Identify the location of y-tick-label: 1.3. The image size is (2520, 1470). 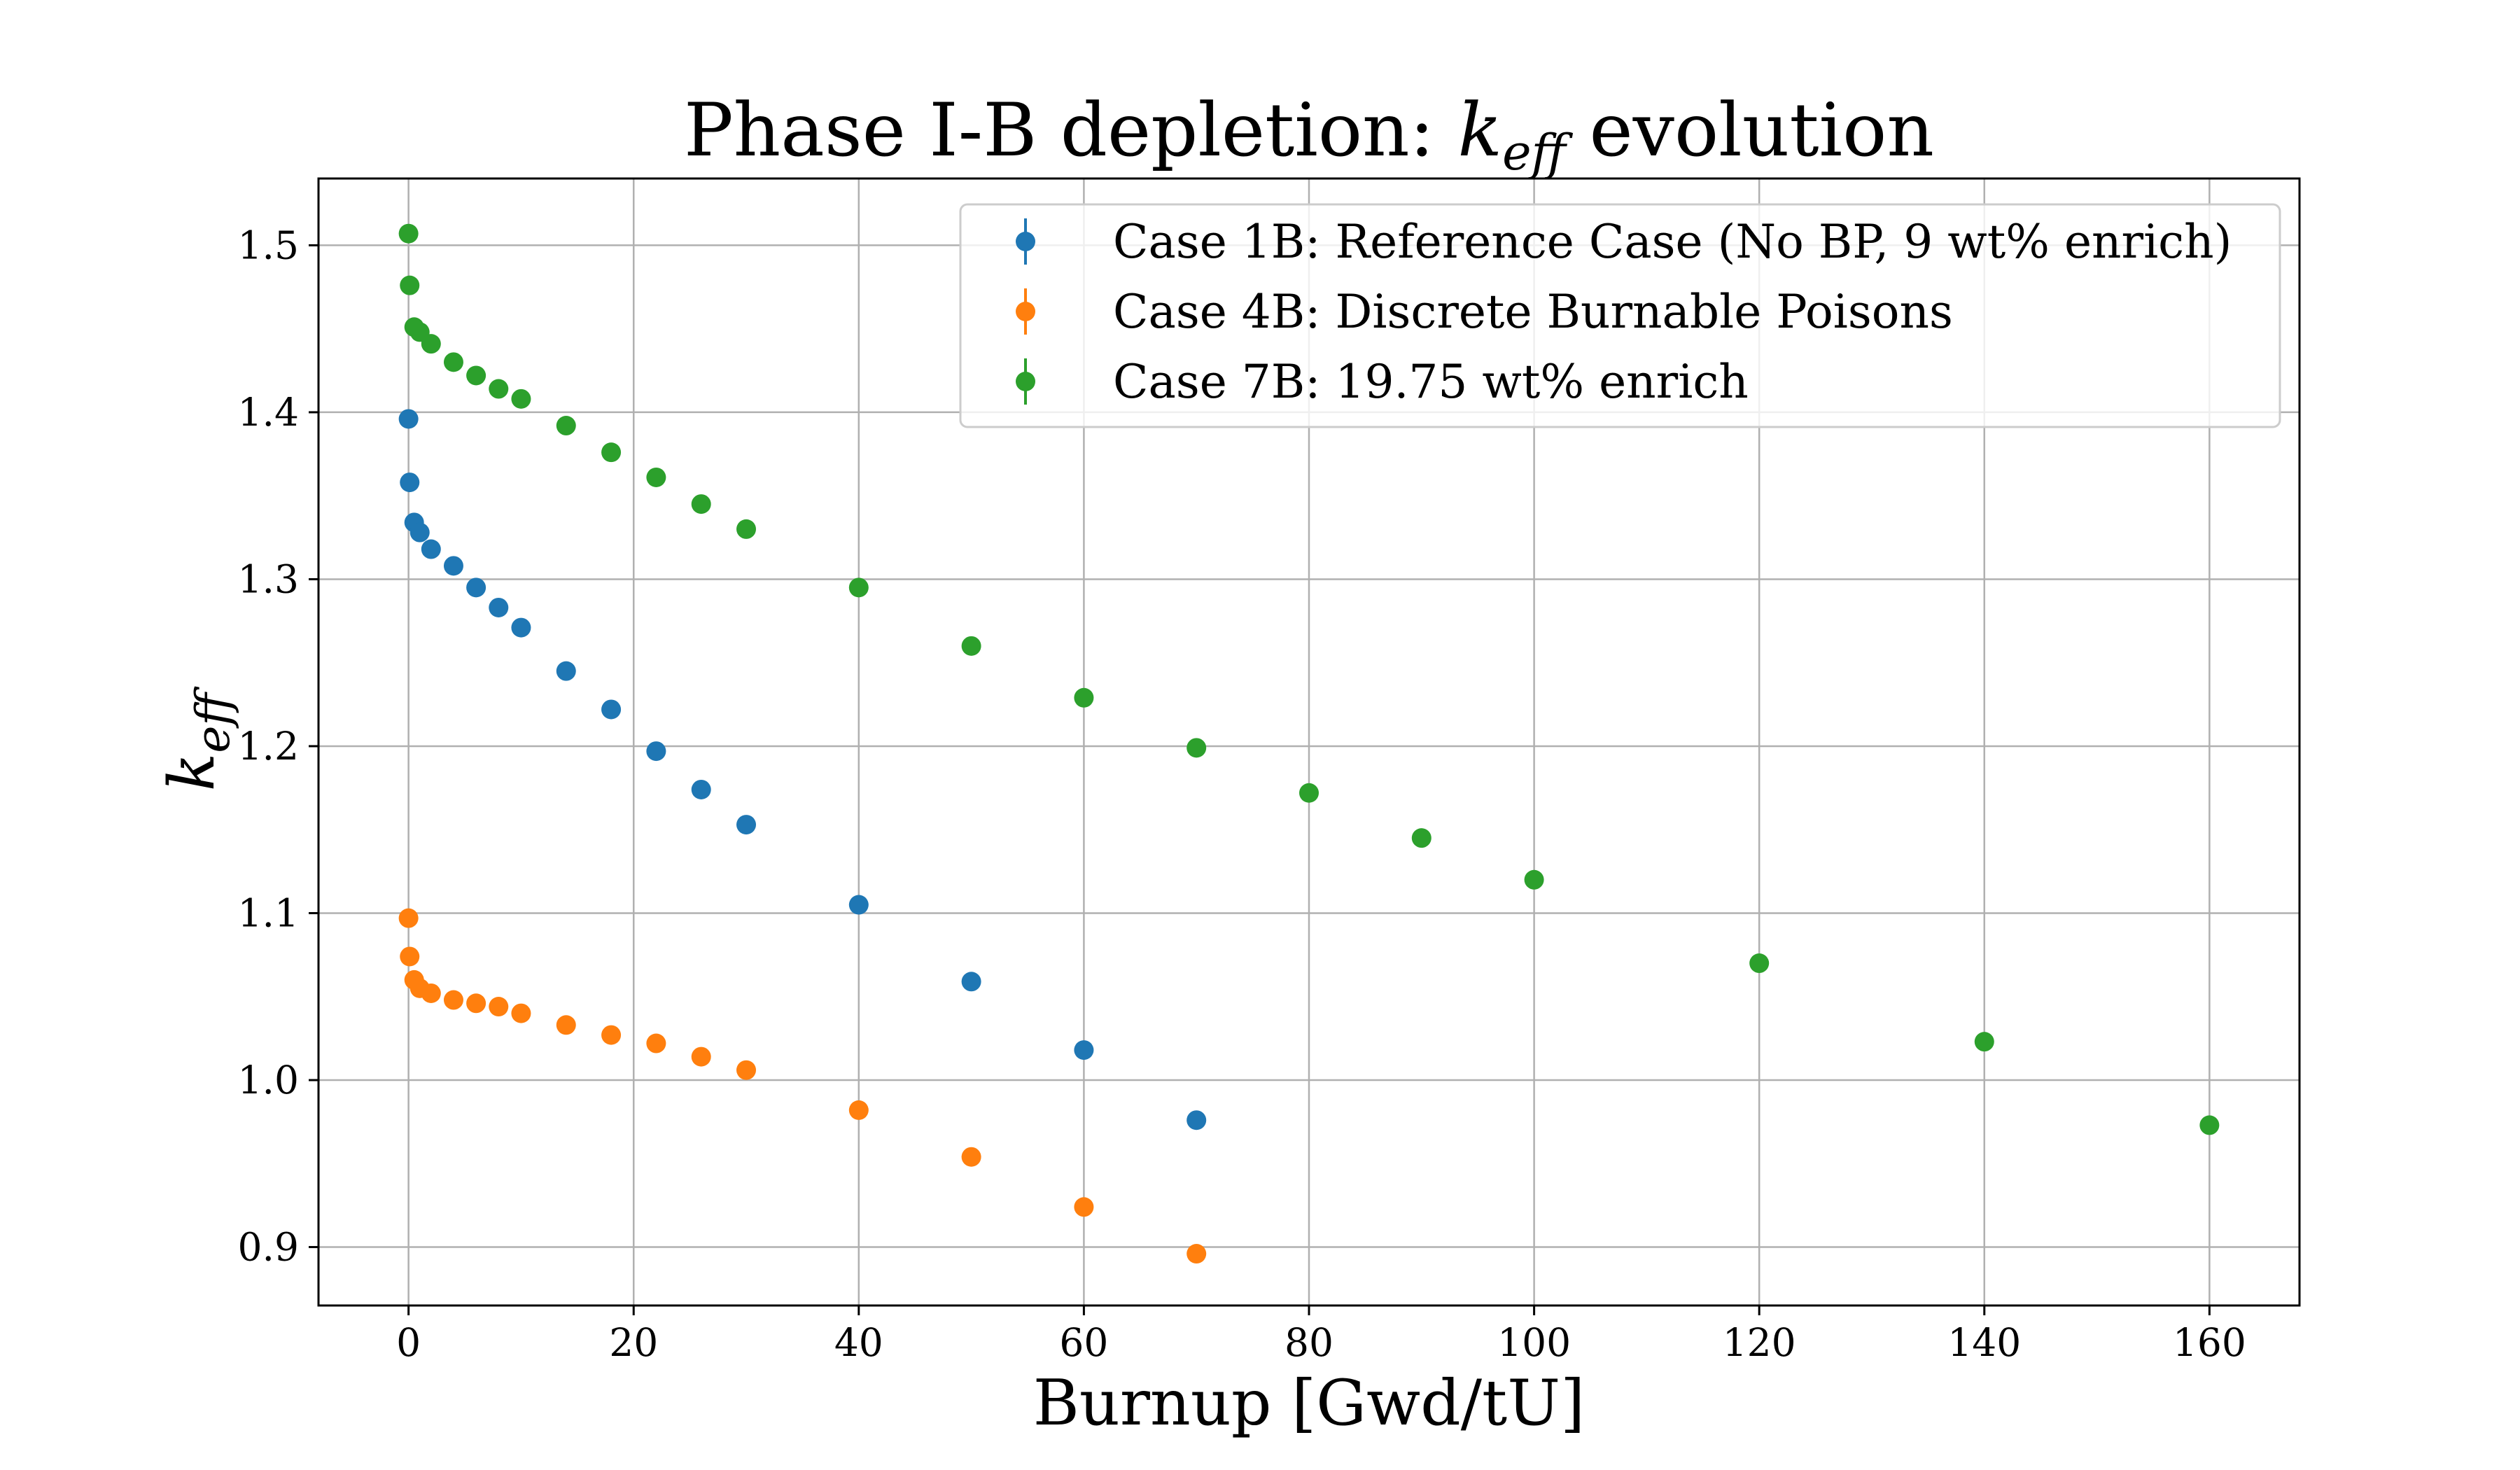
(268, 578).